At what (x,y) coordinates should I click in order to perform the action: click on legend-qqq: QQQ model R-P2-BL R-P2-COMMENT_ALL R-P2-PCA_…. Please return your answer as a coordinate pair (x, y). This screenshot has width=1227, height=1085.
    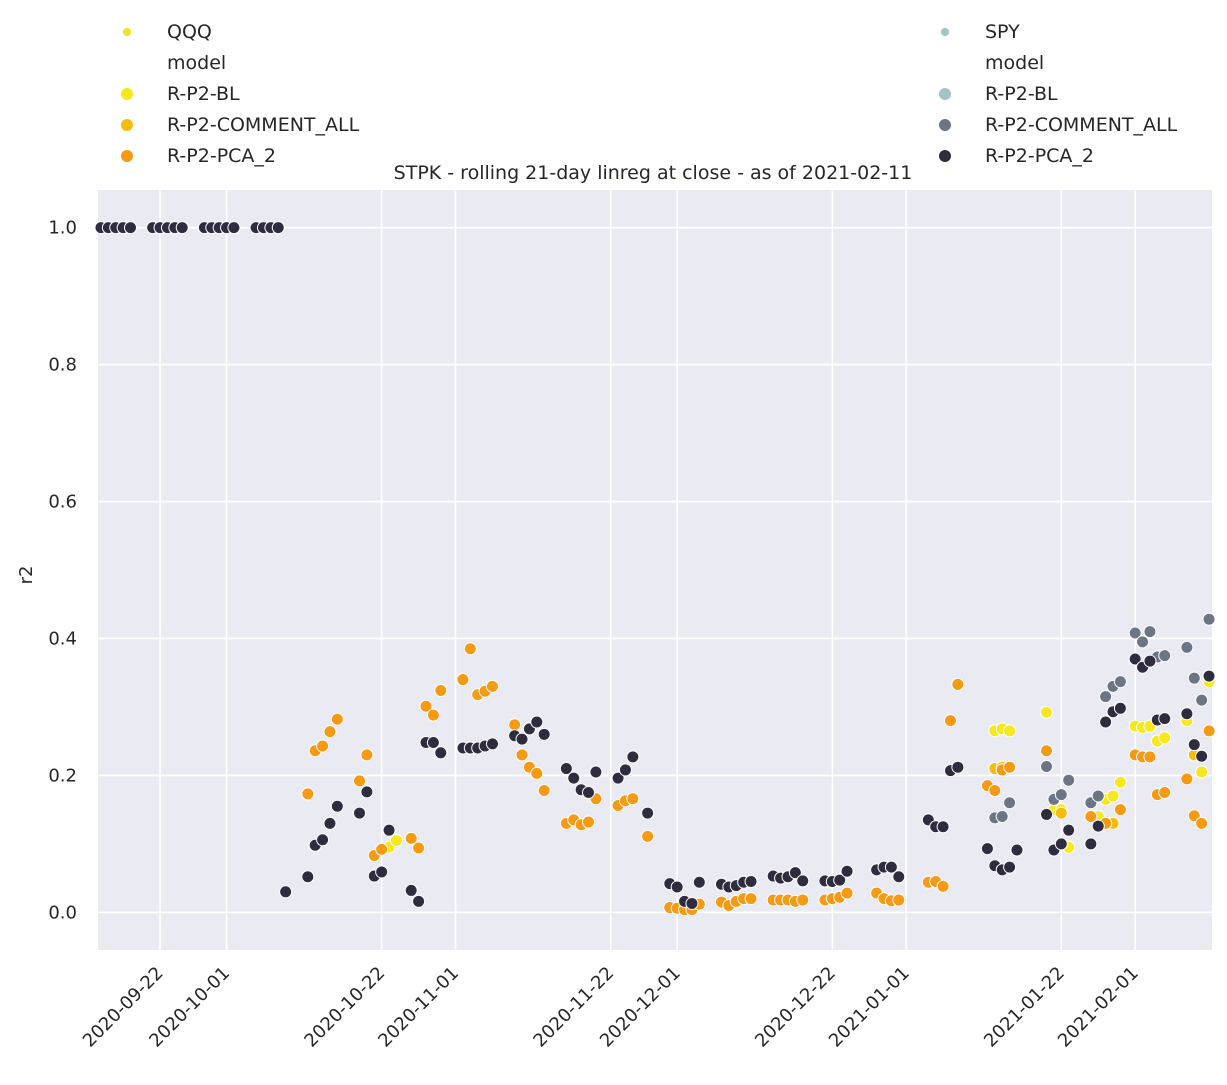
    Looking at the image, I should click on (240, 94).